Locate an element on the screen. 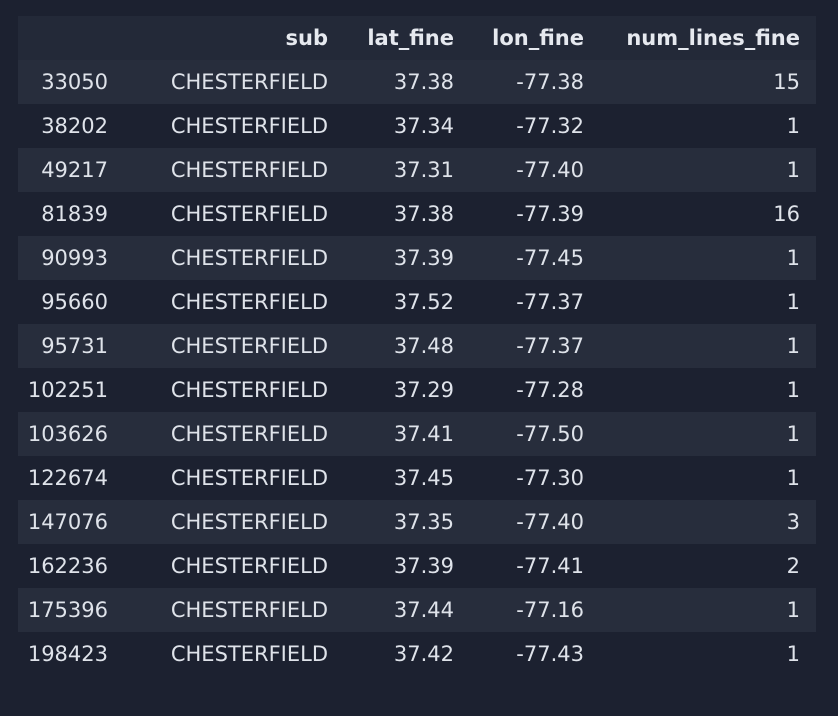  row-index: 102251 is located at coordinates (67, 390).